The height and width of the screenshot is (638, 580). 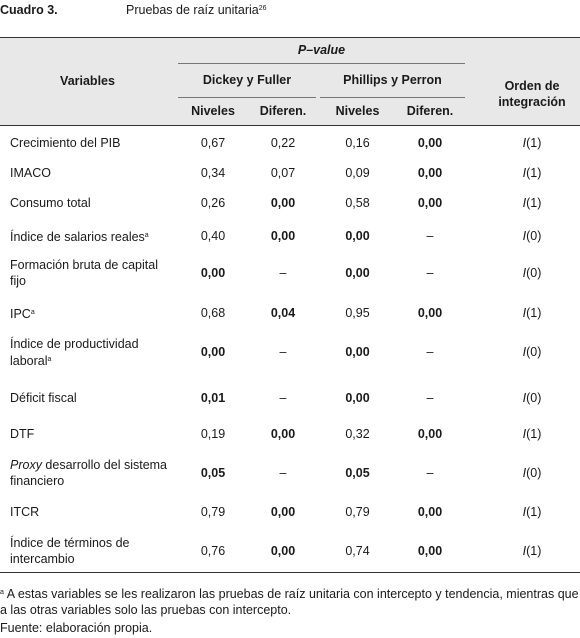 I want to click on row-variable: Crecimiento del PIB, so click(x=91, y=143).